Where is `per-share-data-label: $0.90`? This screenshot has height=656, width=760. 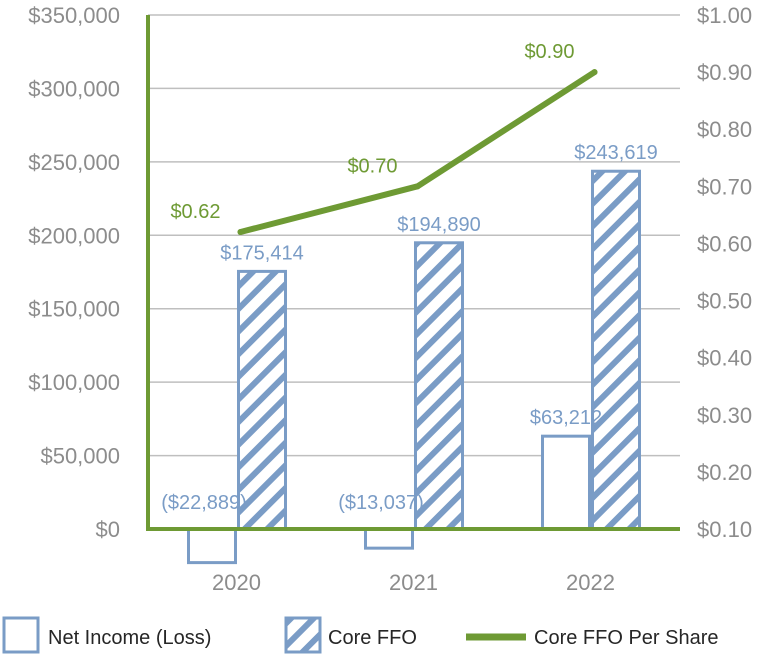 per-share-data-label: $0.90 is located at coordinates (549, 52).